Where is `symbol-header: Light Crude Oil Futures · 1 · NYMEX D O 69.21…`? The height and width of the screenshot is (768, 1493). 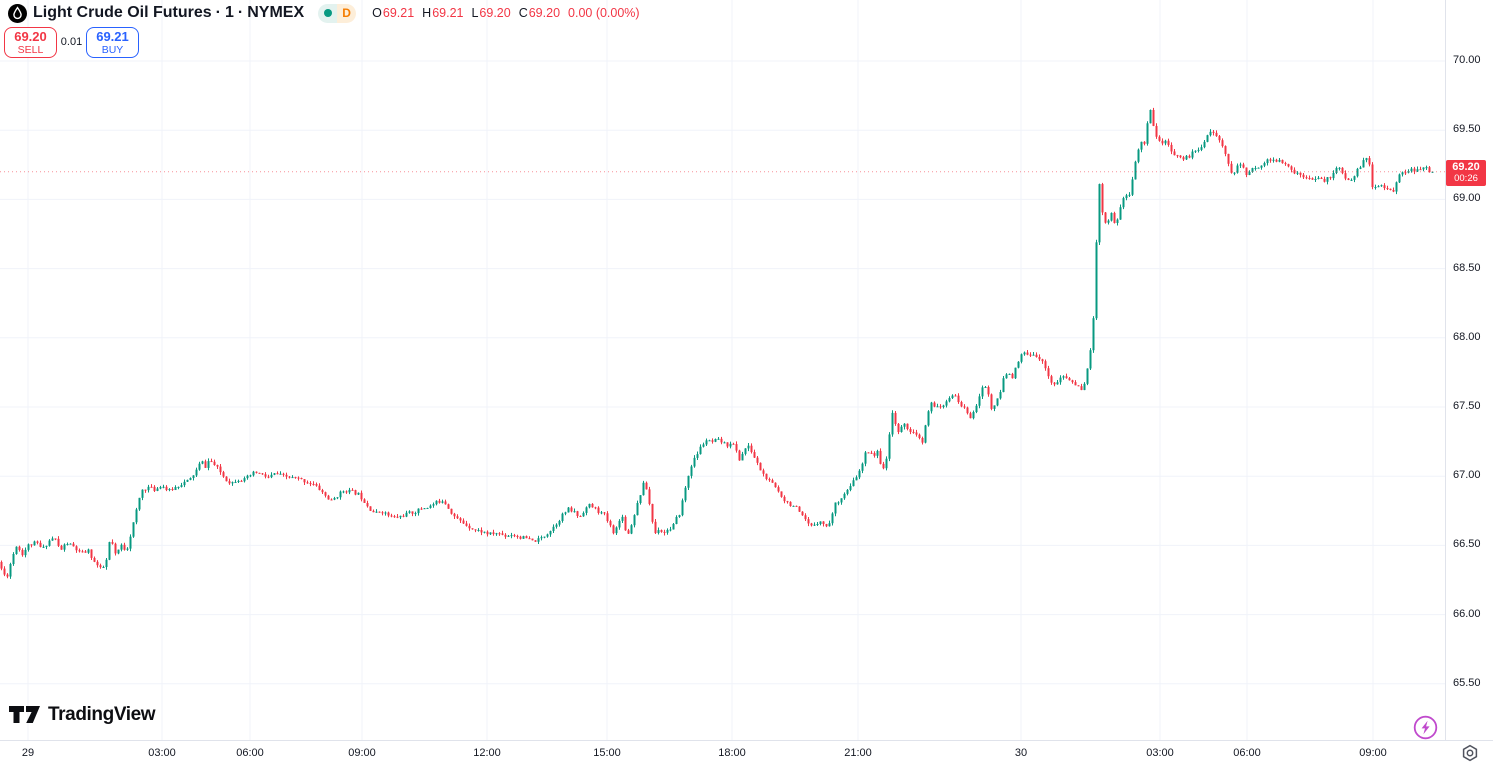 symbol-header: Light Crude Oil Futures · 1 · NYMEX D O 69.21… is located at coordinates (324, 13).